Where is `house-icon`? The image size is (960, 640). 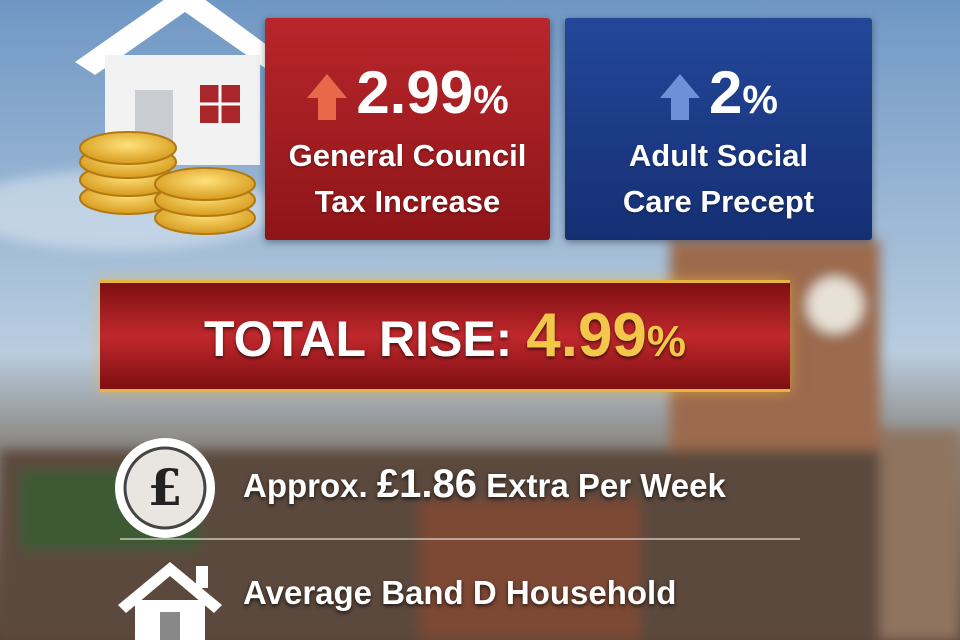
house-icon is located at coordinates (170, 601).